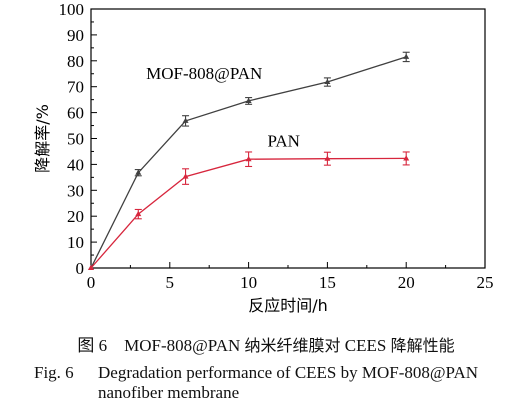  What do you see at coordinates (75, 164) in the screenshot?
I see `y-tick-label-40: 40` at bounding box center [75, 164].